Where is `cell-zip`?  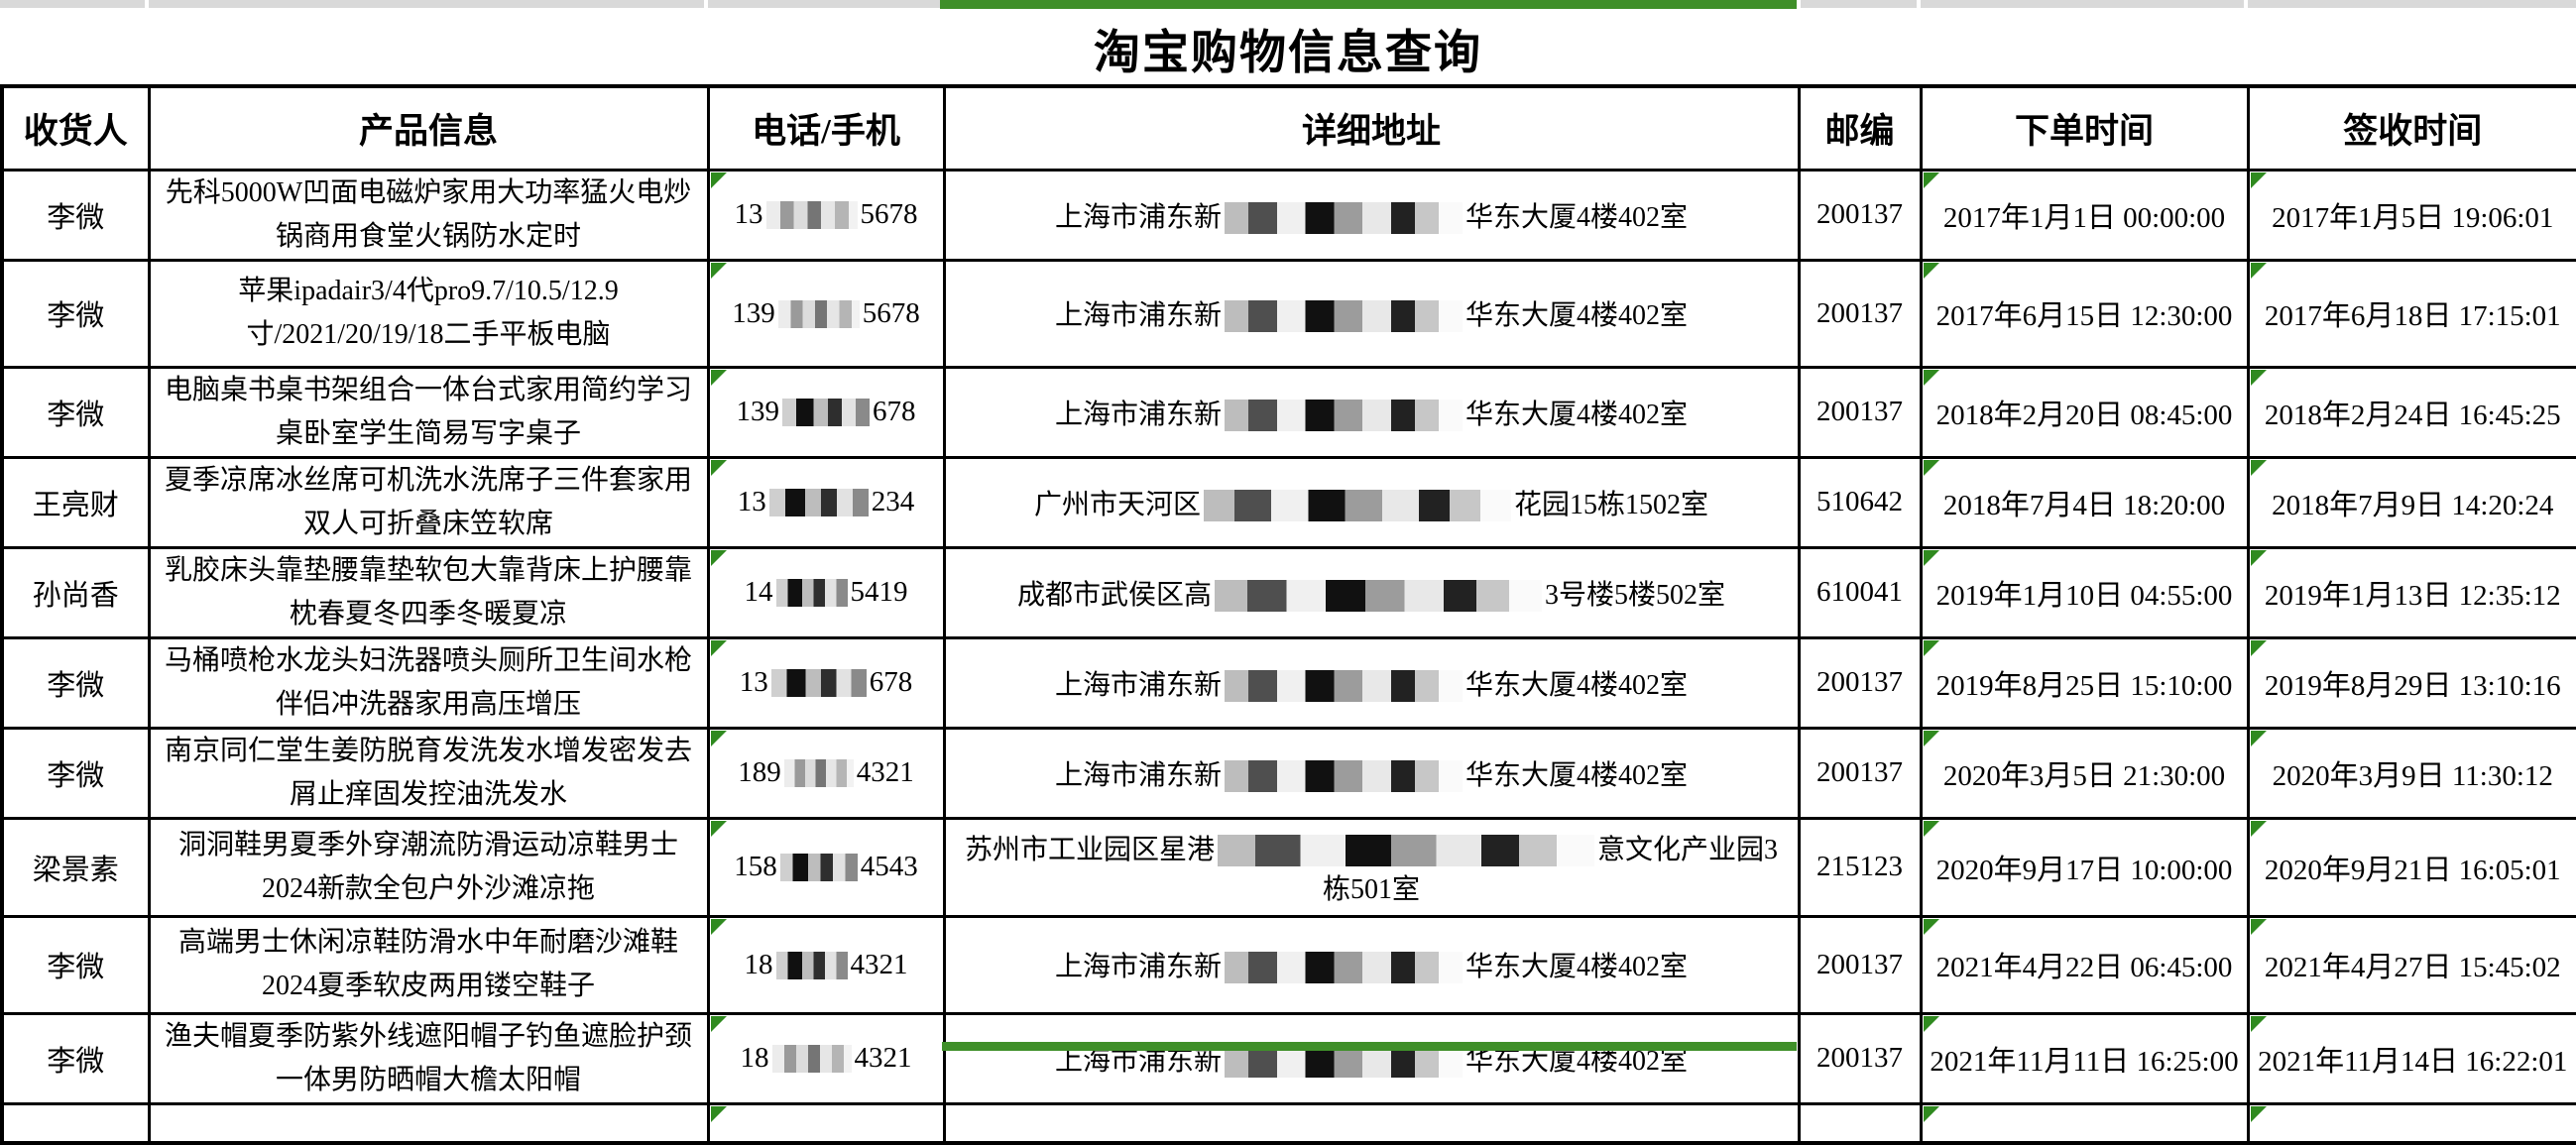
cell-zip is located at coordinates (1860, 1123).